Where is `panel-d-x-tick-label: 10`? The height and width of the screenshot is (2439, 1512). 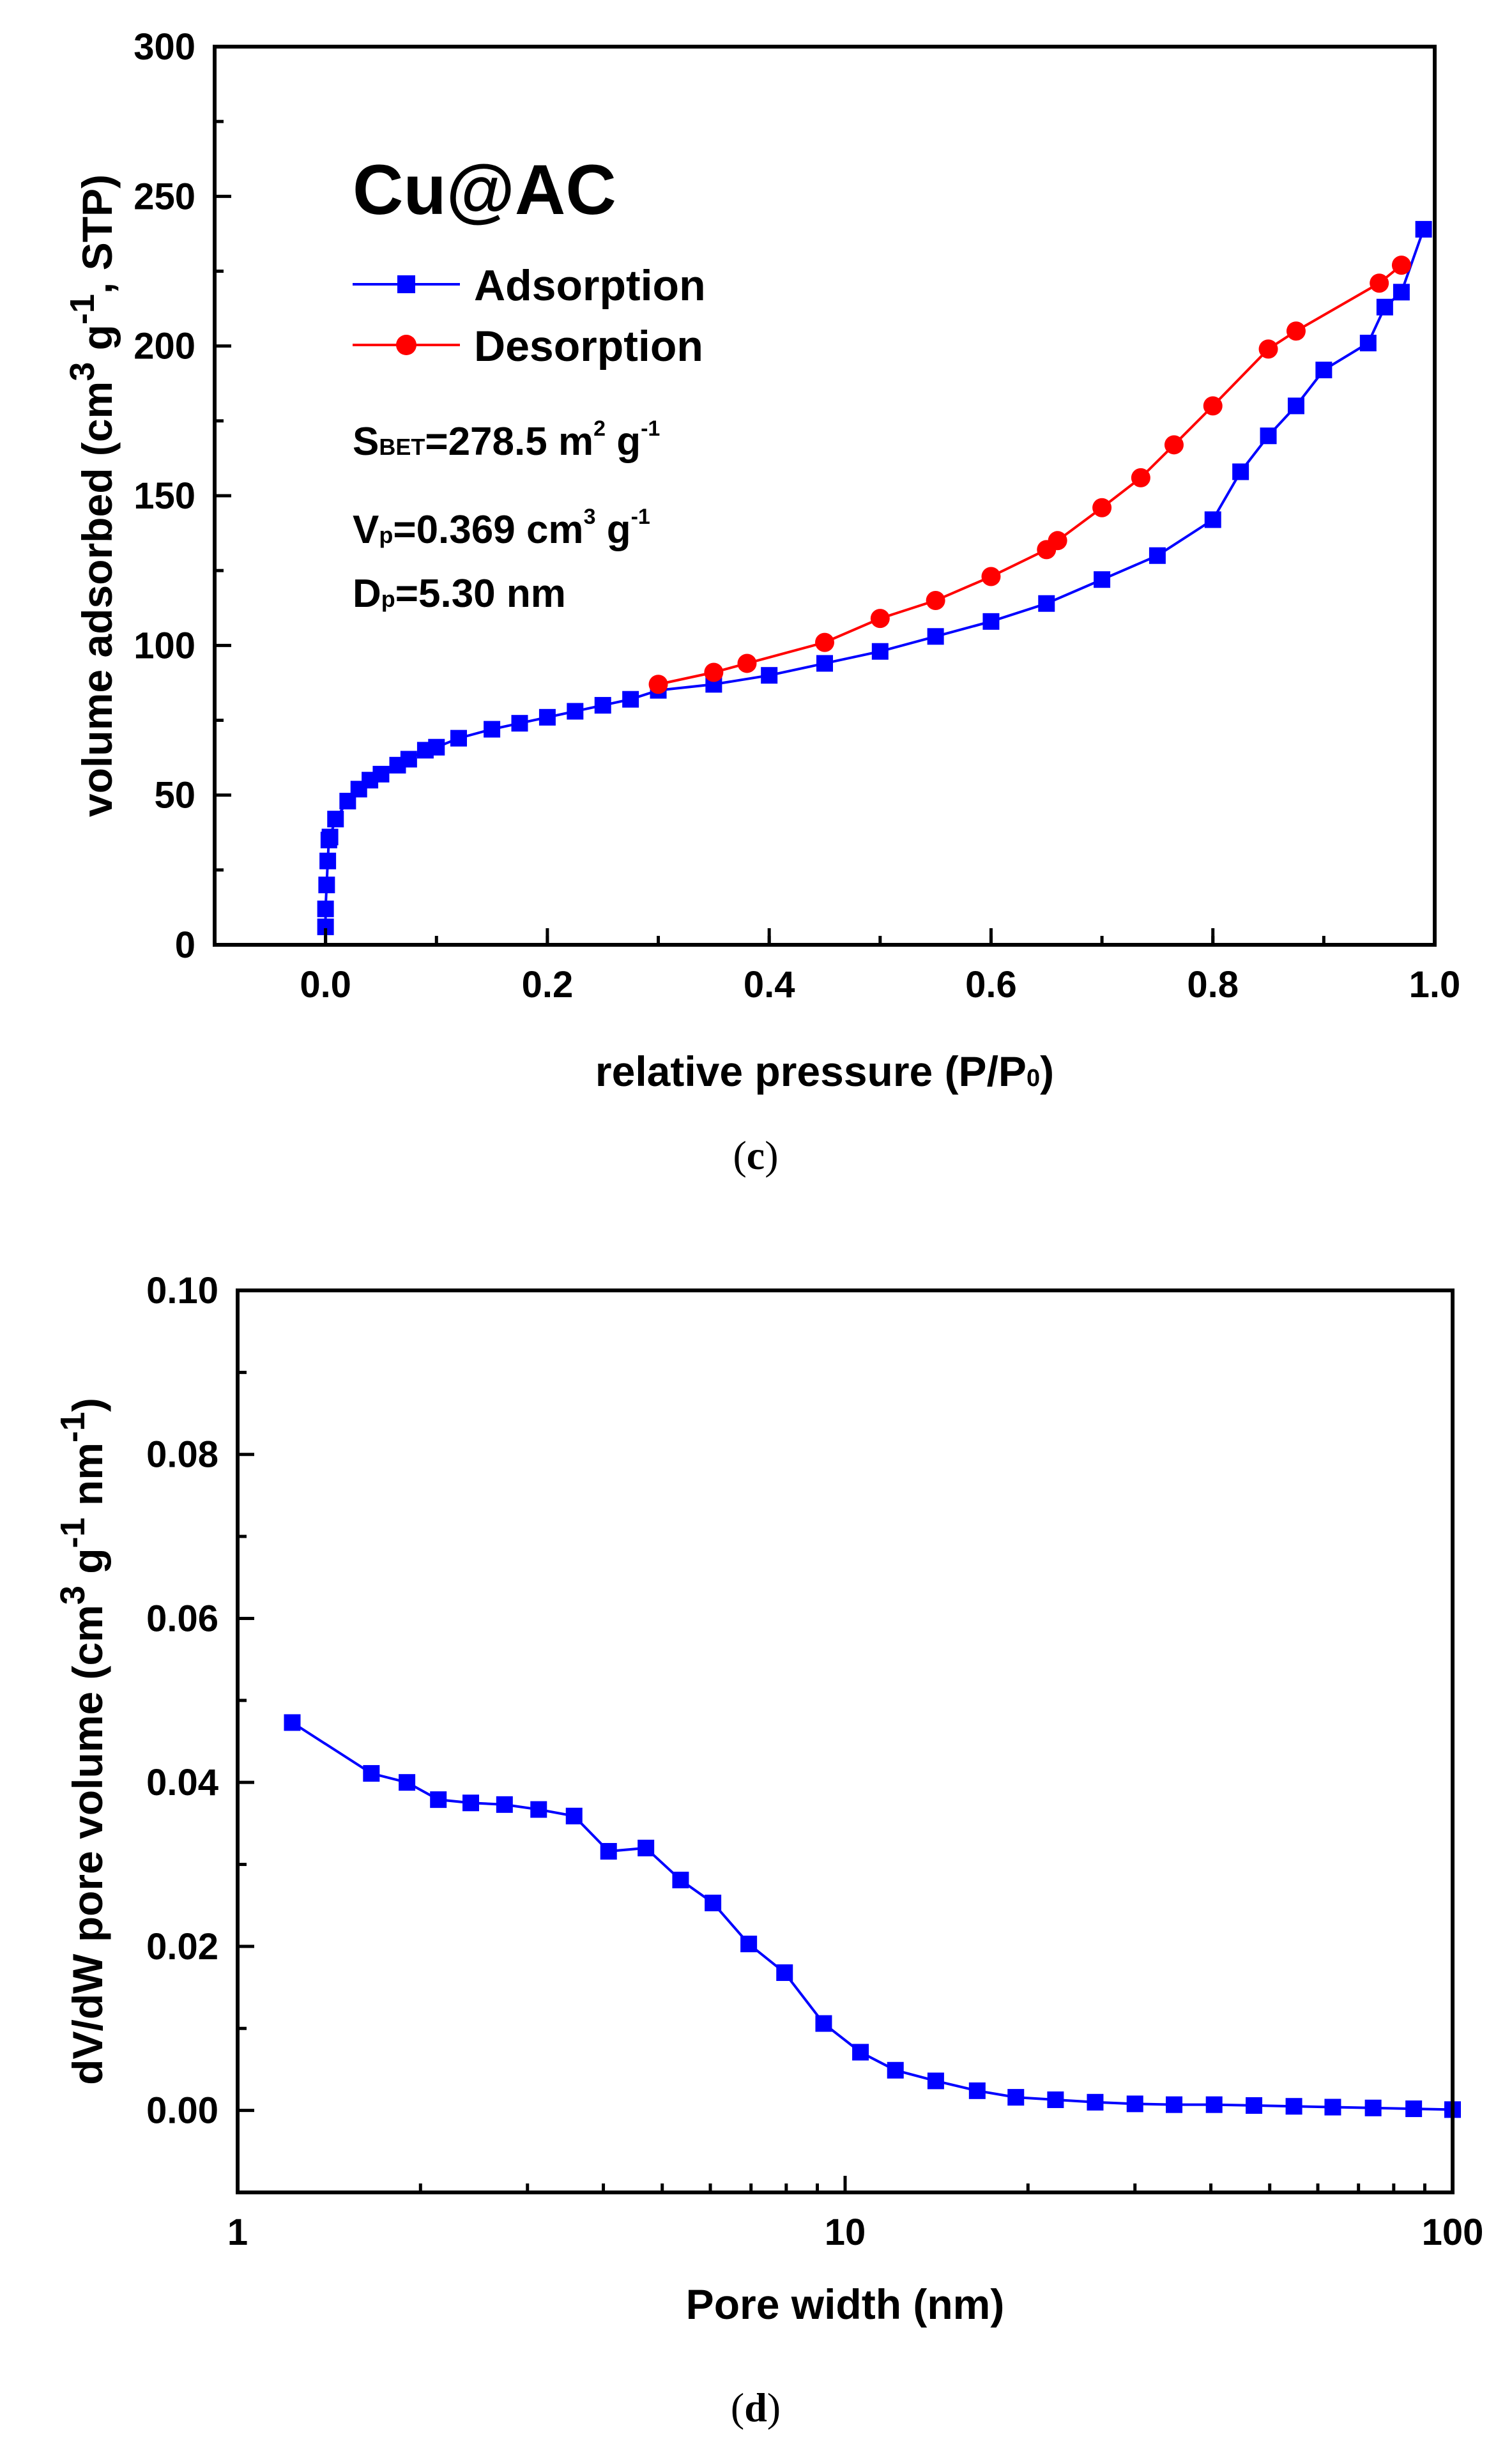
panel-d-x-tick-label: 10 is located at coordinates (845, 2232).